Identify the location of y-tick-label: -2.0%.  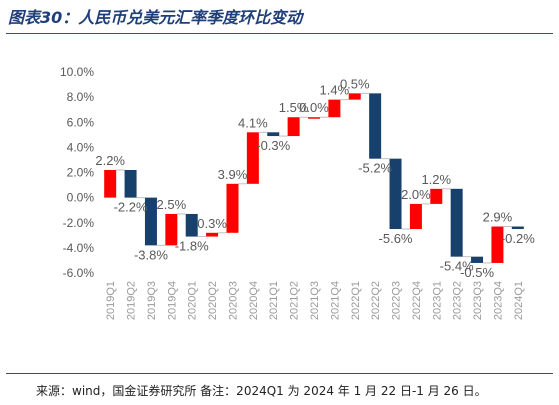
(79, 223).